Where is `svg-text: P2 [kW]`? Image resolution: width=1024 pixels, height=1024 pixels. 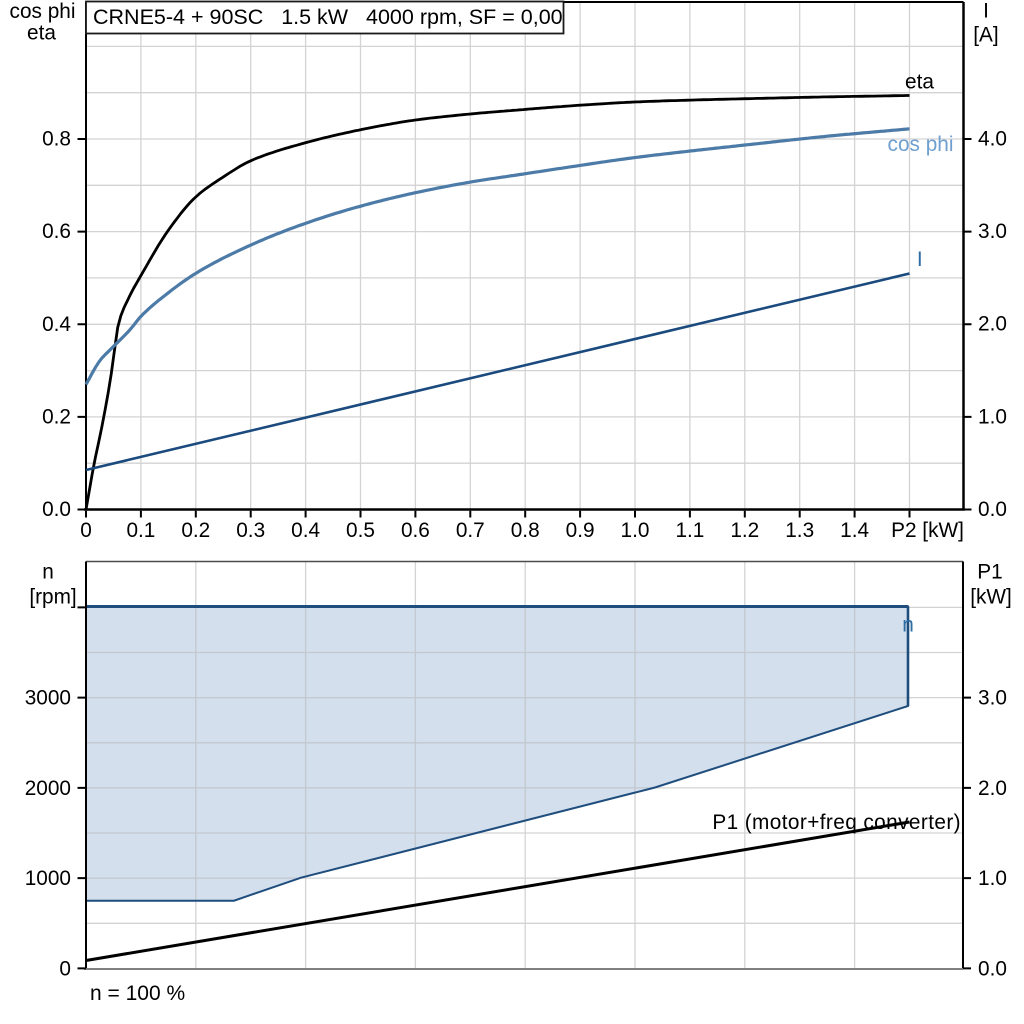
svg-text: P2 [kW] is located at coordinates (927, 530).